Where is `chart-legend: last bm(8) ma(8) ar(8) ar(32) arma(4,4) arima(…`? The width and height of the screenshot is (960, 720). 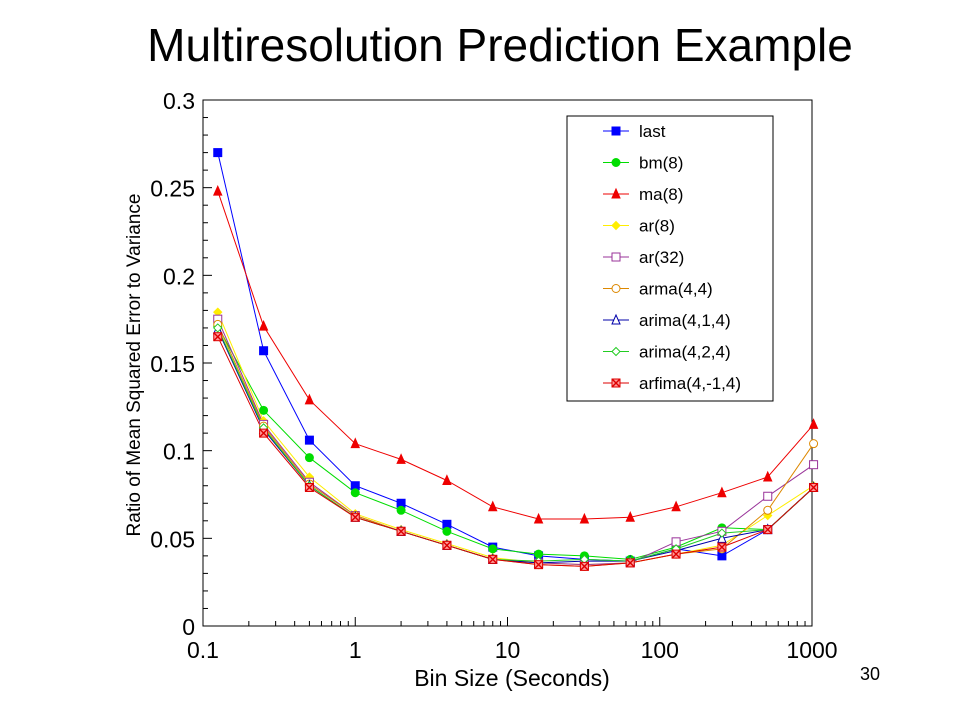 chart-legend: last bm(8) ma(8) ar(8) ar(32) arma(4,4) arima(… is located at coordinates (670, 258).